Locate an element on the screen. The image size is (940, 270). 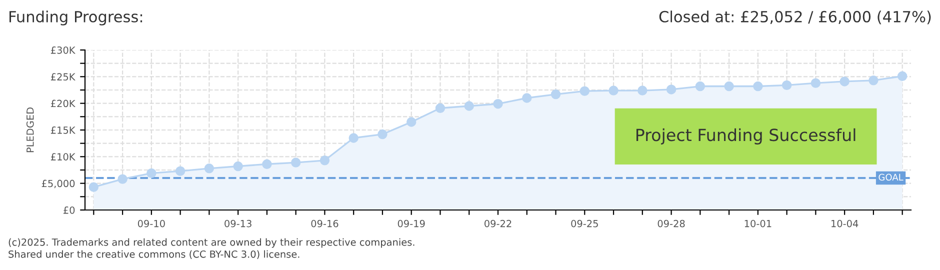
chart-title: Funding Progress: is located at coordinates (76, 18).